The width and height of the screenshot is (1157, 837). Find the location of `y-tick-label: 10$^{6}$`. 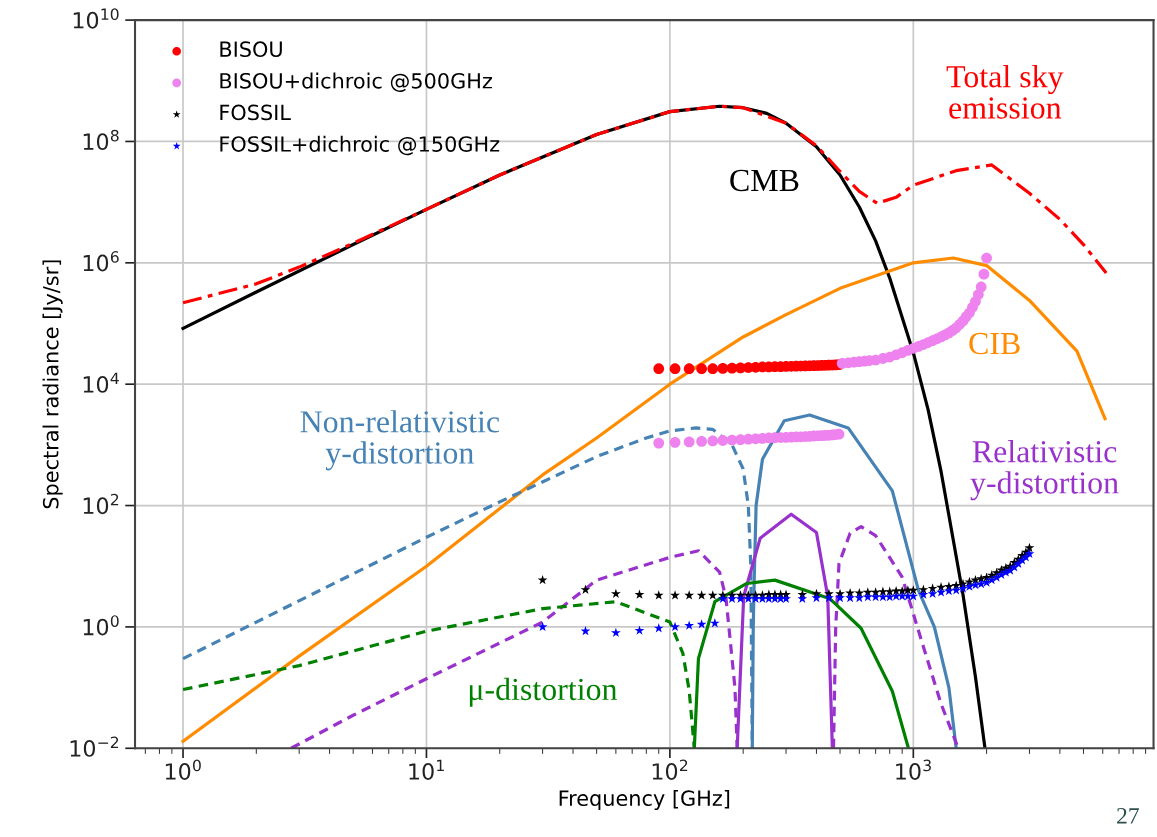

y-tick-label: 10$^{6}$ is located at coordinates (101, 261).